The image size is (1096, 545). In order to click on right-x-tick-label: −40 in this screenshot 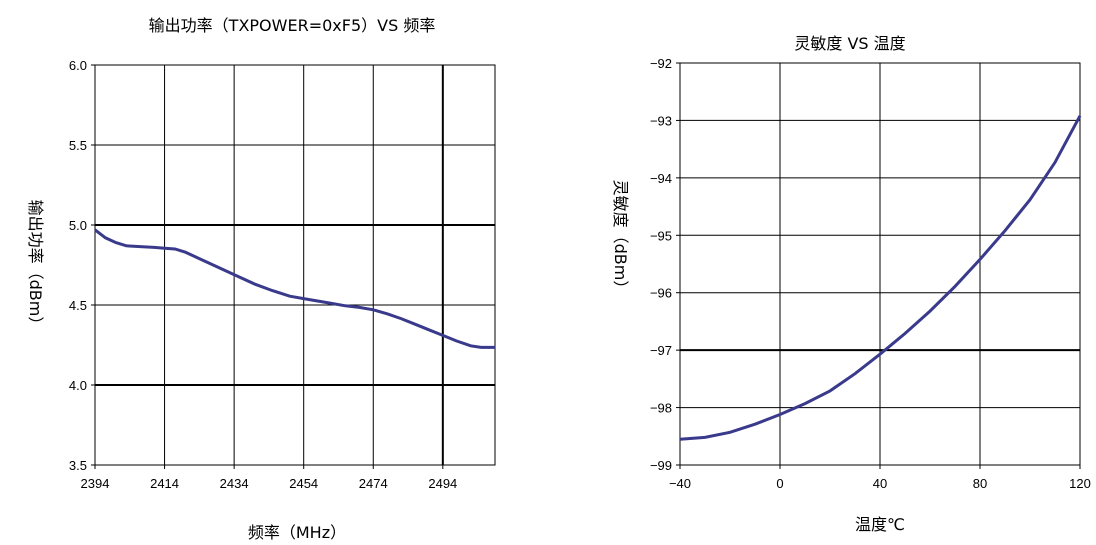, I will do `click(680, 483)`.